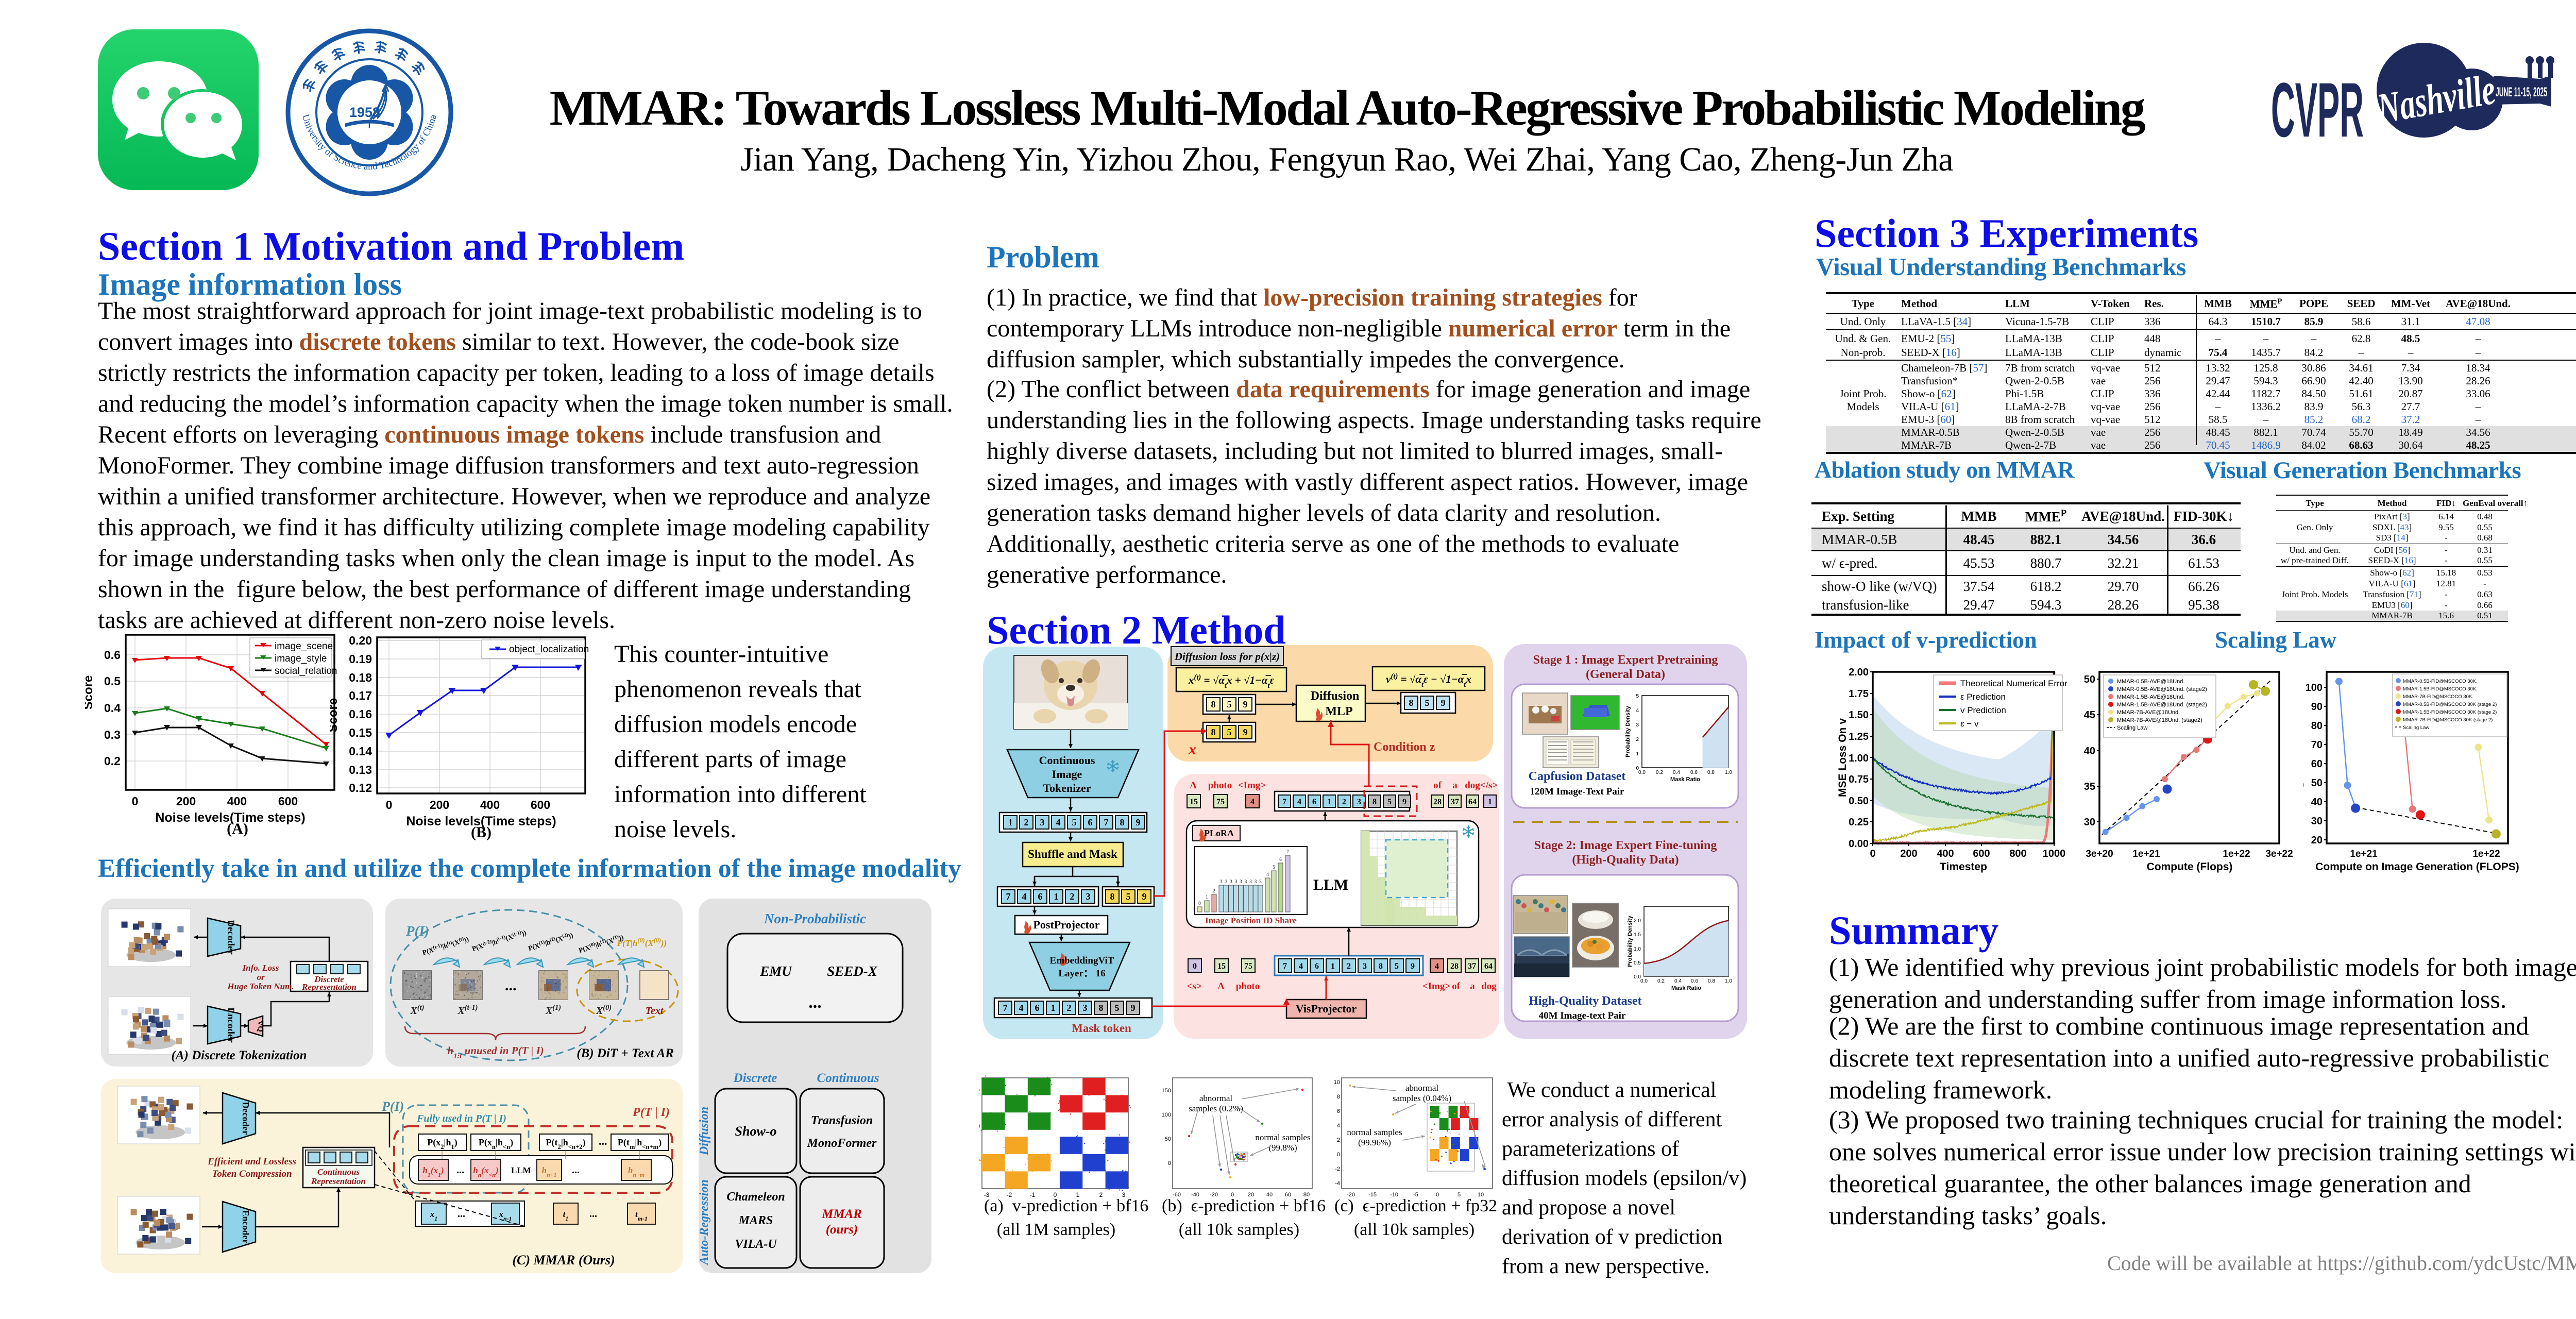  What do you see at coordinates (2438, 697) in the screenshot?
I see `svg-text: MMAR-7B-FID@MSCOCO 30K.` at bounding box center [2438, 697].